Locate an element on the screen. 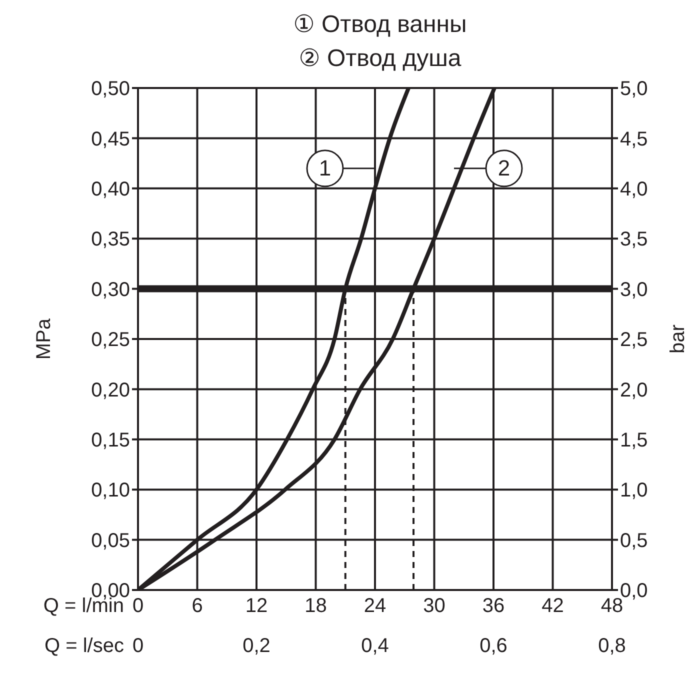 The image size is (700, 700). text: 1 is located at coordinates (325, 167).